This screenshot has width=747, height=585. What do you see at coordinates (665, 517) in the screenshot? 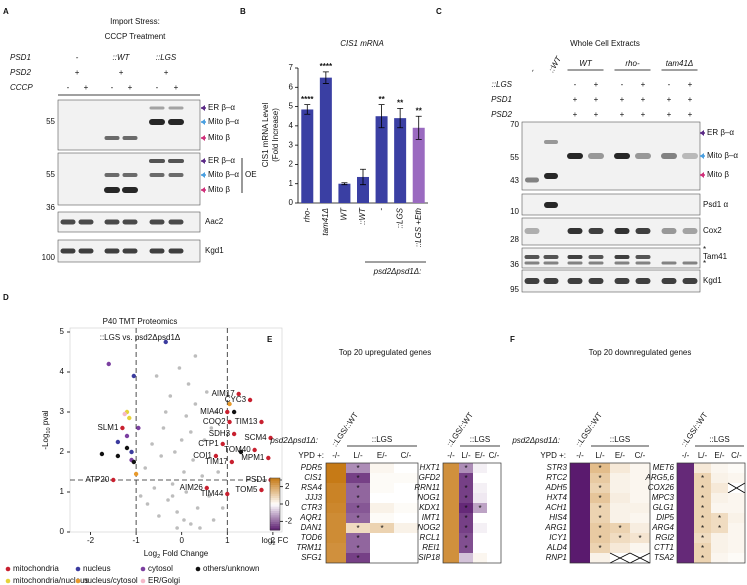
I see `gene-label: DIP5` at bounding box center [665, 517].